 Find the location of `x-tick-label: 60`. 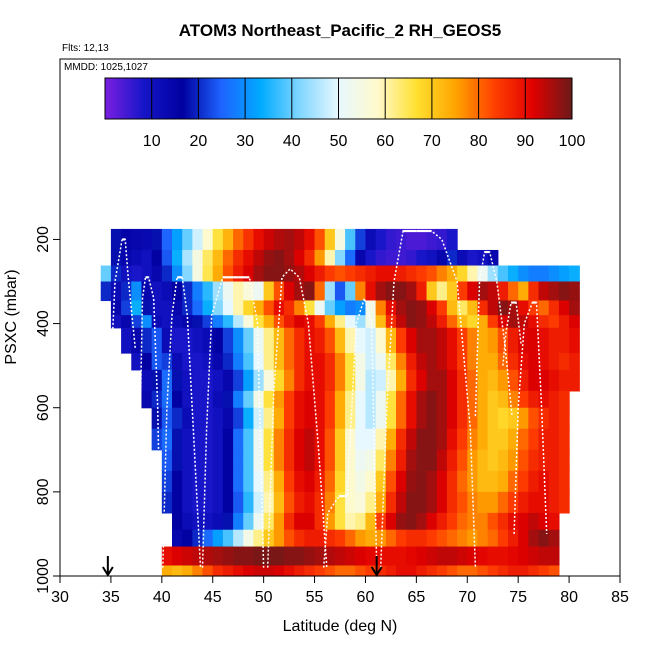

x-tick-label: 60 is located at coordinates (366, 597).